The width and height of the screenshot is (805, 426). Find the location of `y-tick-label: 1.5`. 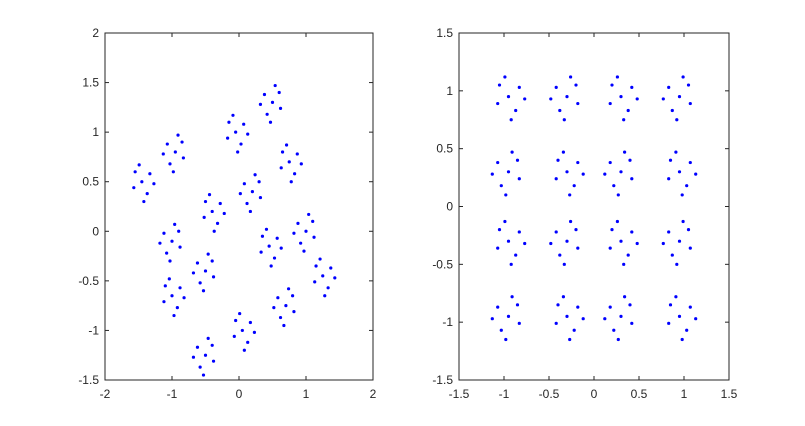

y-tick-label: 1.5 is located at coordinates (444, 33).